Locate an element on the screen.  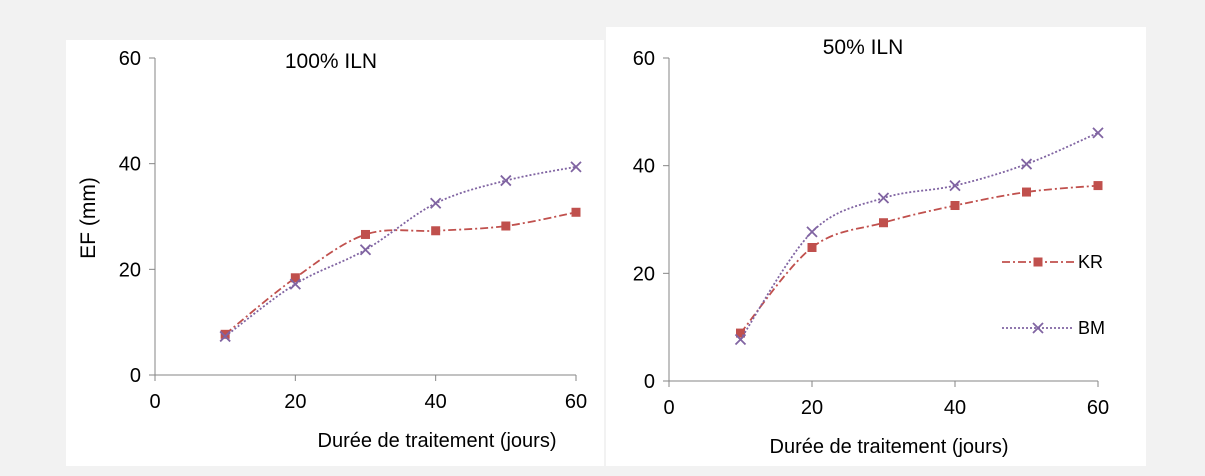
series-line-kr is located at coordinates (400, 273).